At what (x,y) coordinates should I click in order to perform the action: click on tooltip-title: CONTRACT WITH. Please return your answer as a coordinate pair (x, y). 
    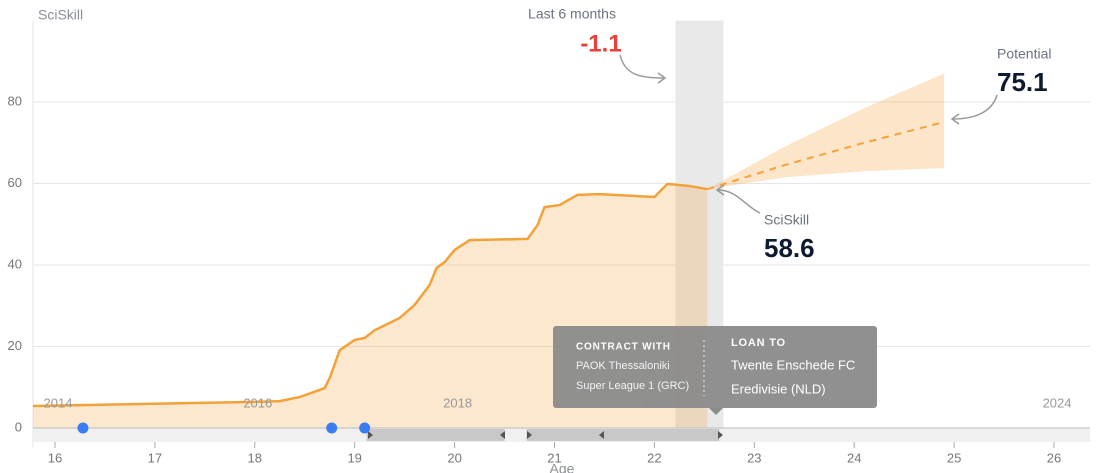
    Looking at the image, I should click on (623, 347).